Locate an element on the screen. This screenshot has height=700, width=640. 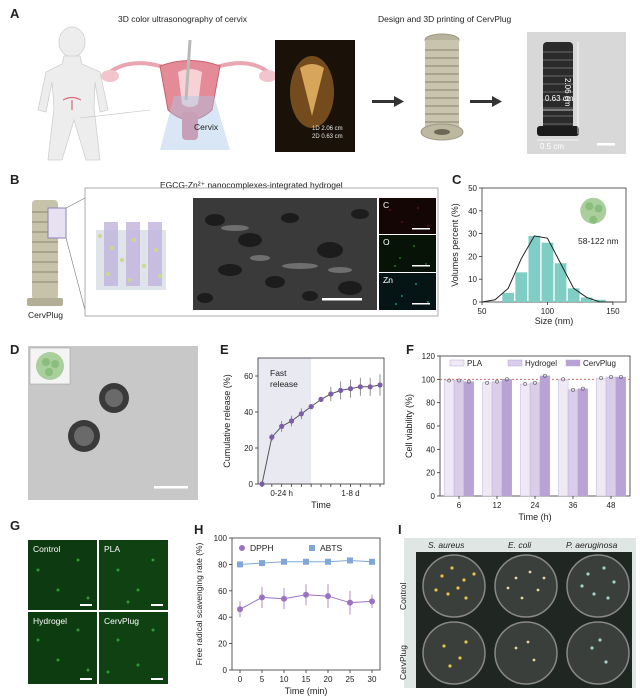
panel-letter-f: F is located at coordinates (410, 349).